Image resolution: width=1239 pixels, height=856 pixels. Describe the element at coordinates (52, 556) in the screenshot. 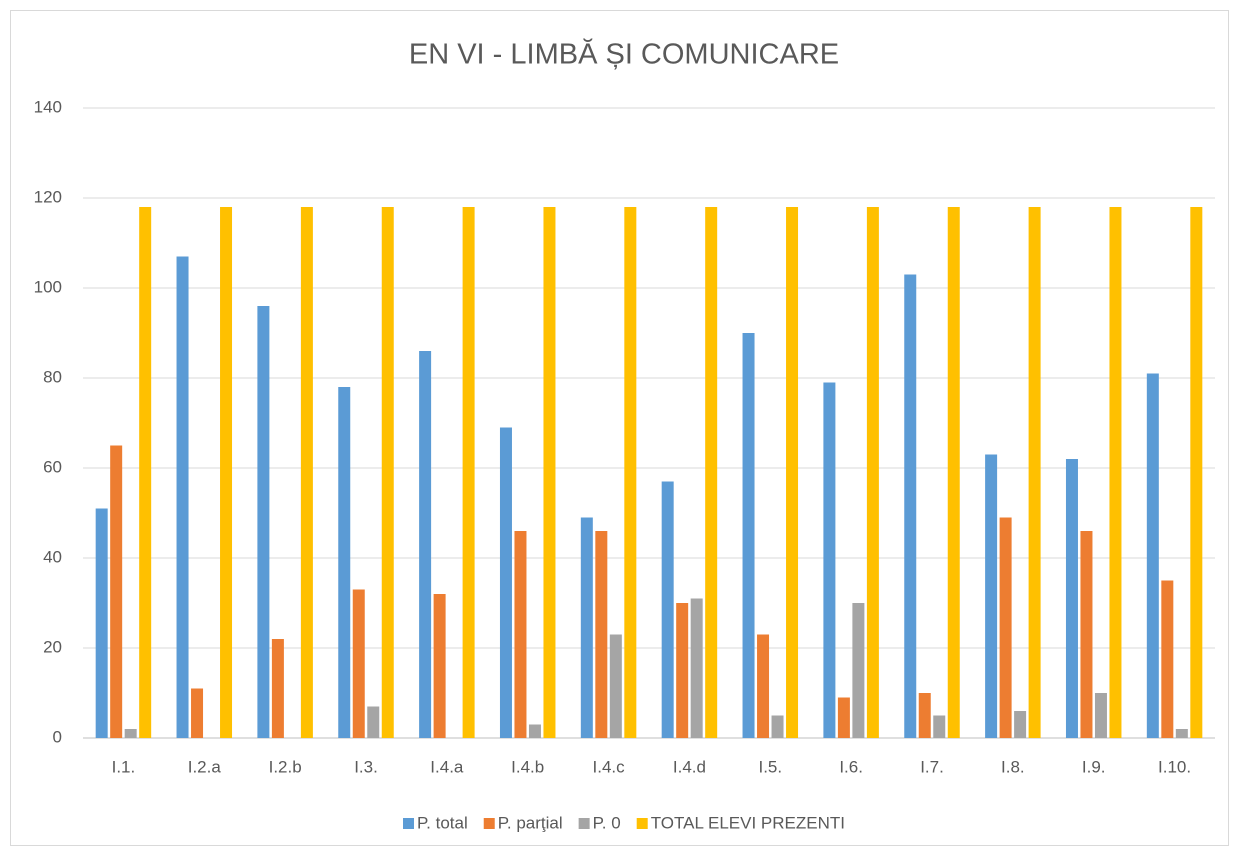

I see `y-tick-label: 40` at that location.